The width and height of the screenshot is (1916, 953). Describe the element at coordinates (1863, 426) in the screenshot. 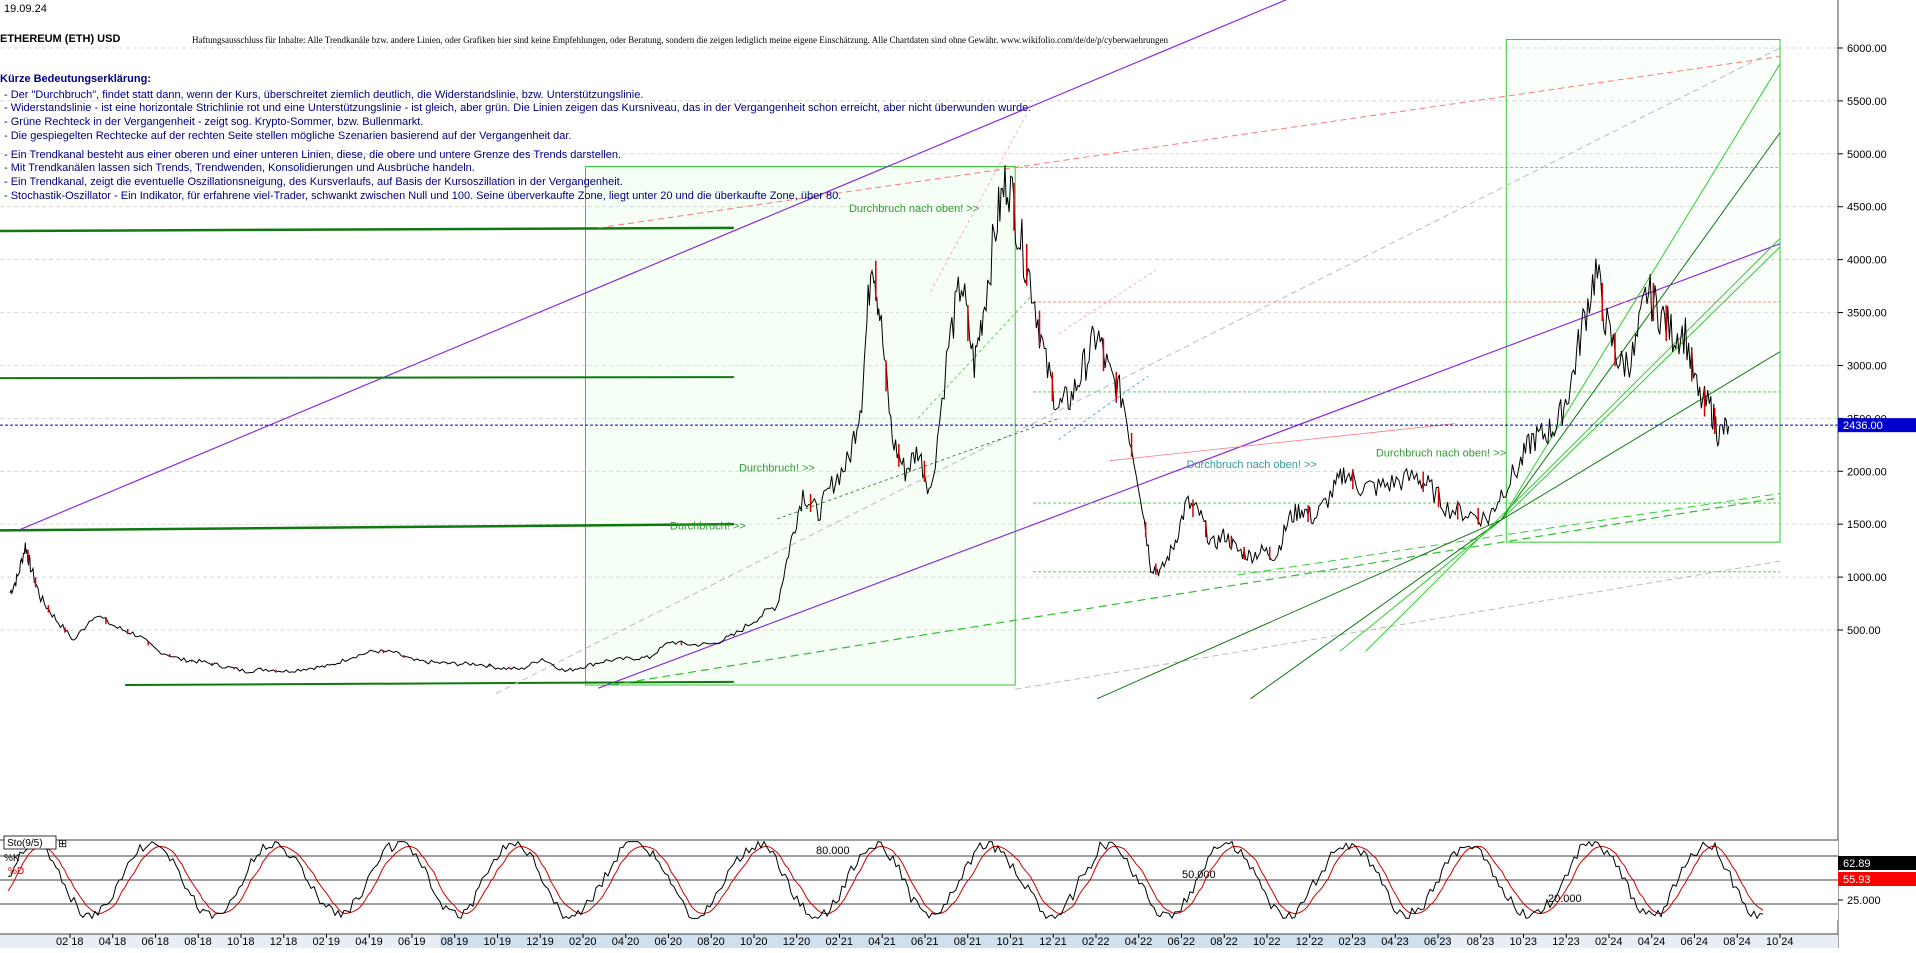

I see `last-price-label: 2436.00` at that location.